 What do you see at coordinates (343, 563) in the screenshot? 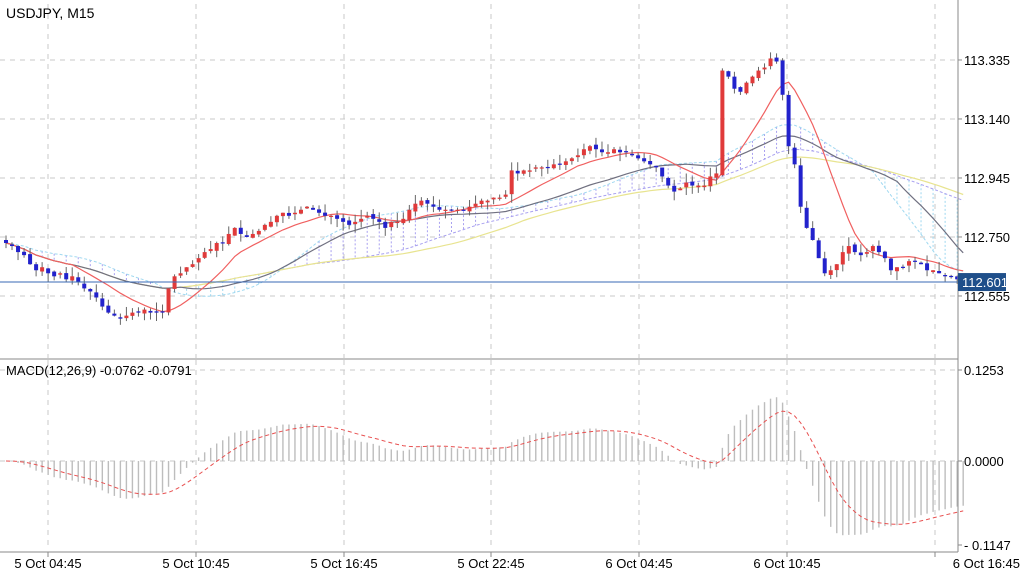
I see `x-tick-label: 5 Oct 16:45` at bounding box center [343, 563].